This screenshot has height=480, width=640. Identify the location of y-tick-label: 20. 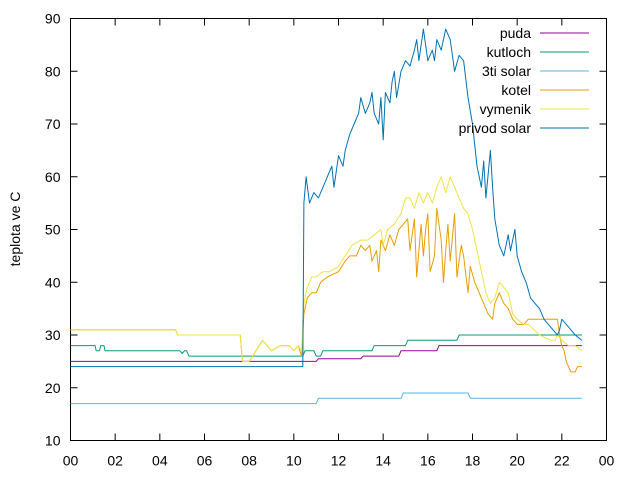
(53, 388).